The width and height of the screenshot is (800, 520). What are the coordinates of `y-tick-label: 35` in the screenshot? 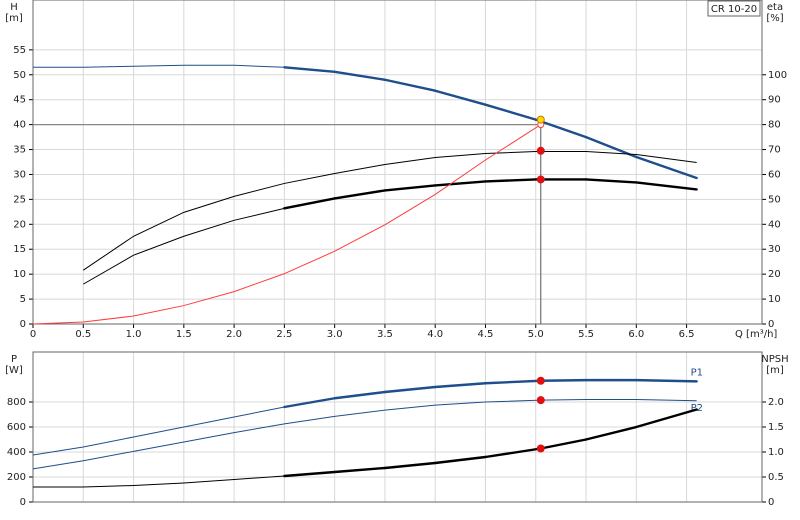 It's located at (19, 150).